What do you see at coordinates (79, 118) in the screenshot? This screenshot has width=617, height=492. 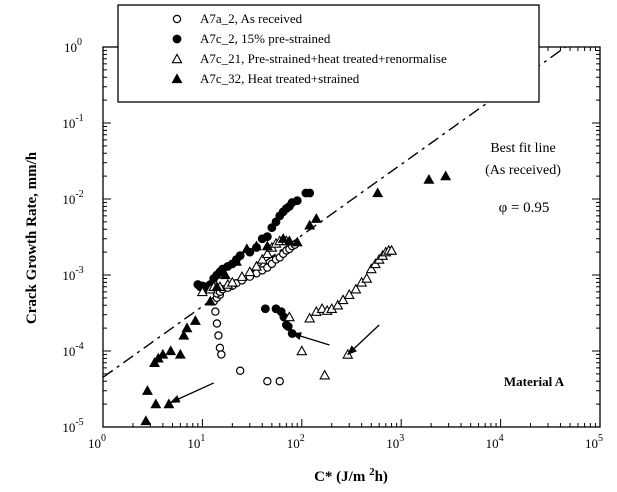 I see `y-tick-exponent: -1` at bounding box center [79, 118].